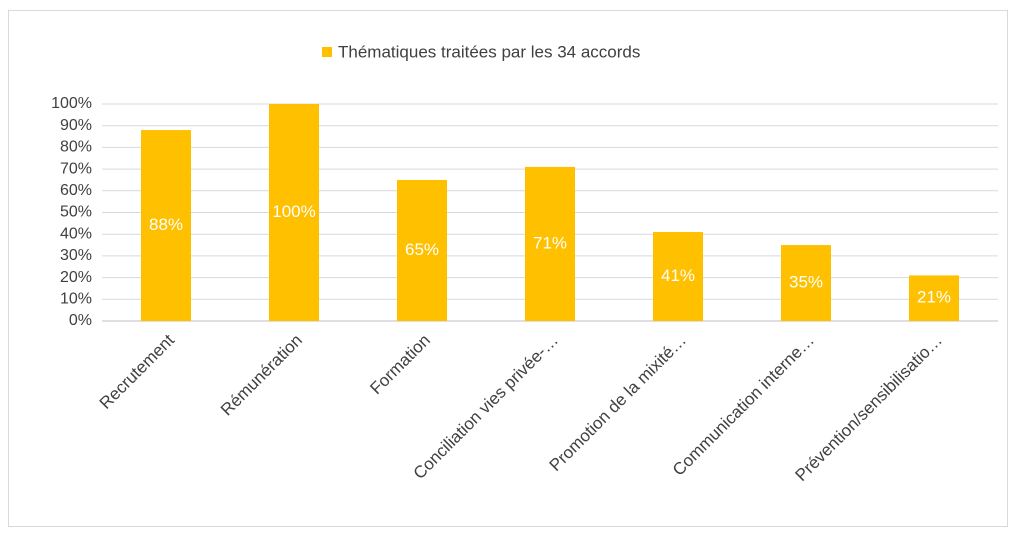 Image resolution: width=1013 pixels, height=542 pixels. I want to click on legend-label: Thématiques traitées par les 34 accords, so click(489, 51).